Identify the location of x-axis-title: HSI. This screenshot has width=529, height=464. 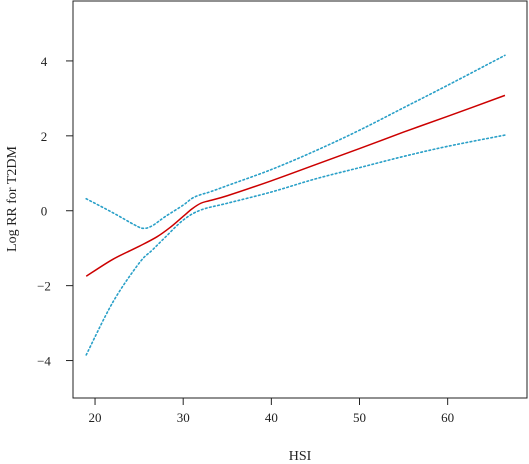
(300, 456).